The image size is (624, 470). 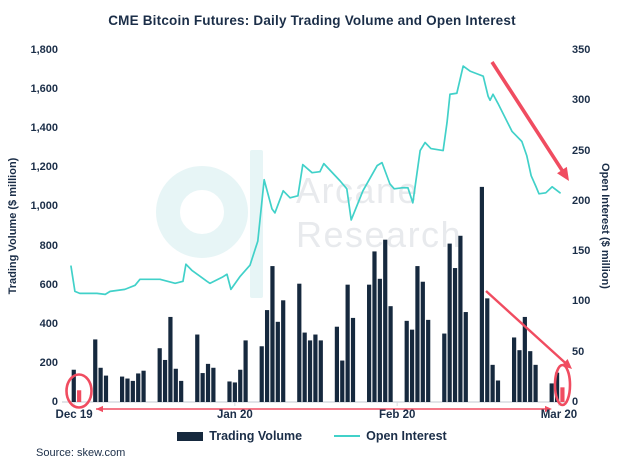 I want to click on left-axis-tick: 1,200, so click(x=44, y=167).